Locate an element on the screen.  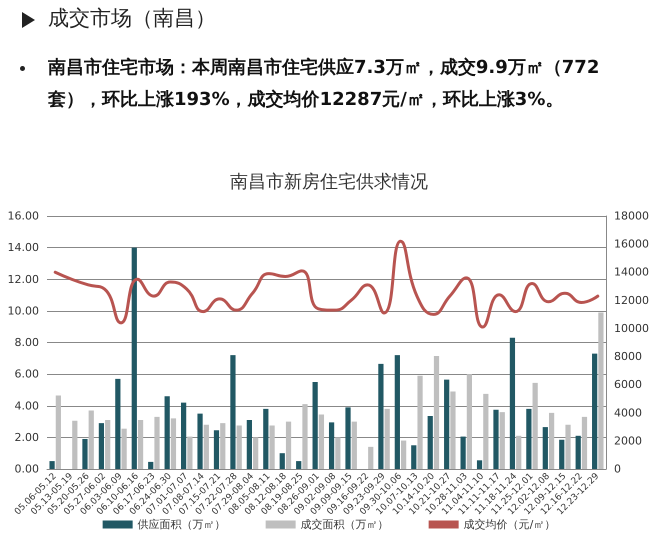
legend-label: 成交面积（万㎡） is located at coordinates (344, 524).